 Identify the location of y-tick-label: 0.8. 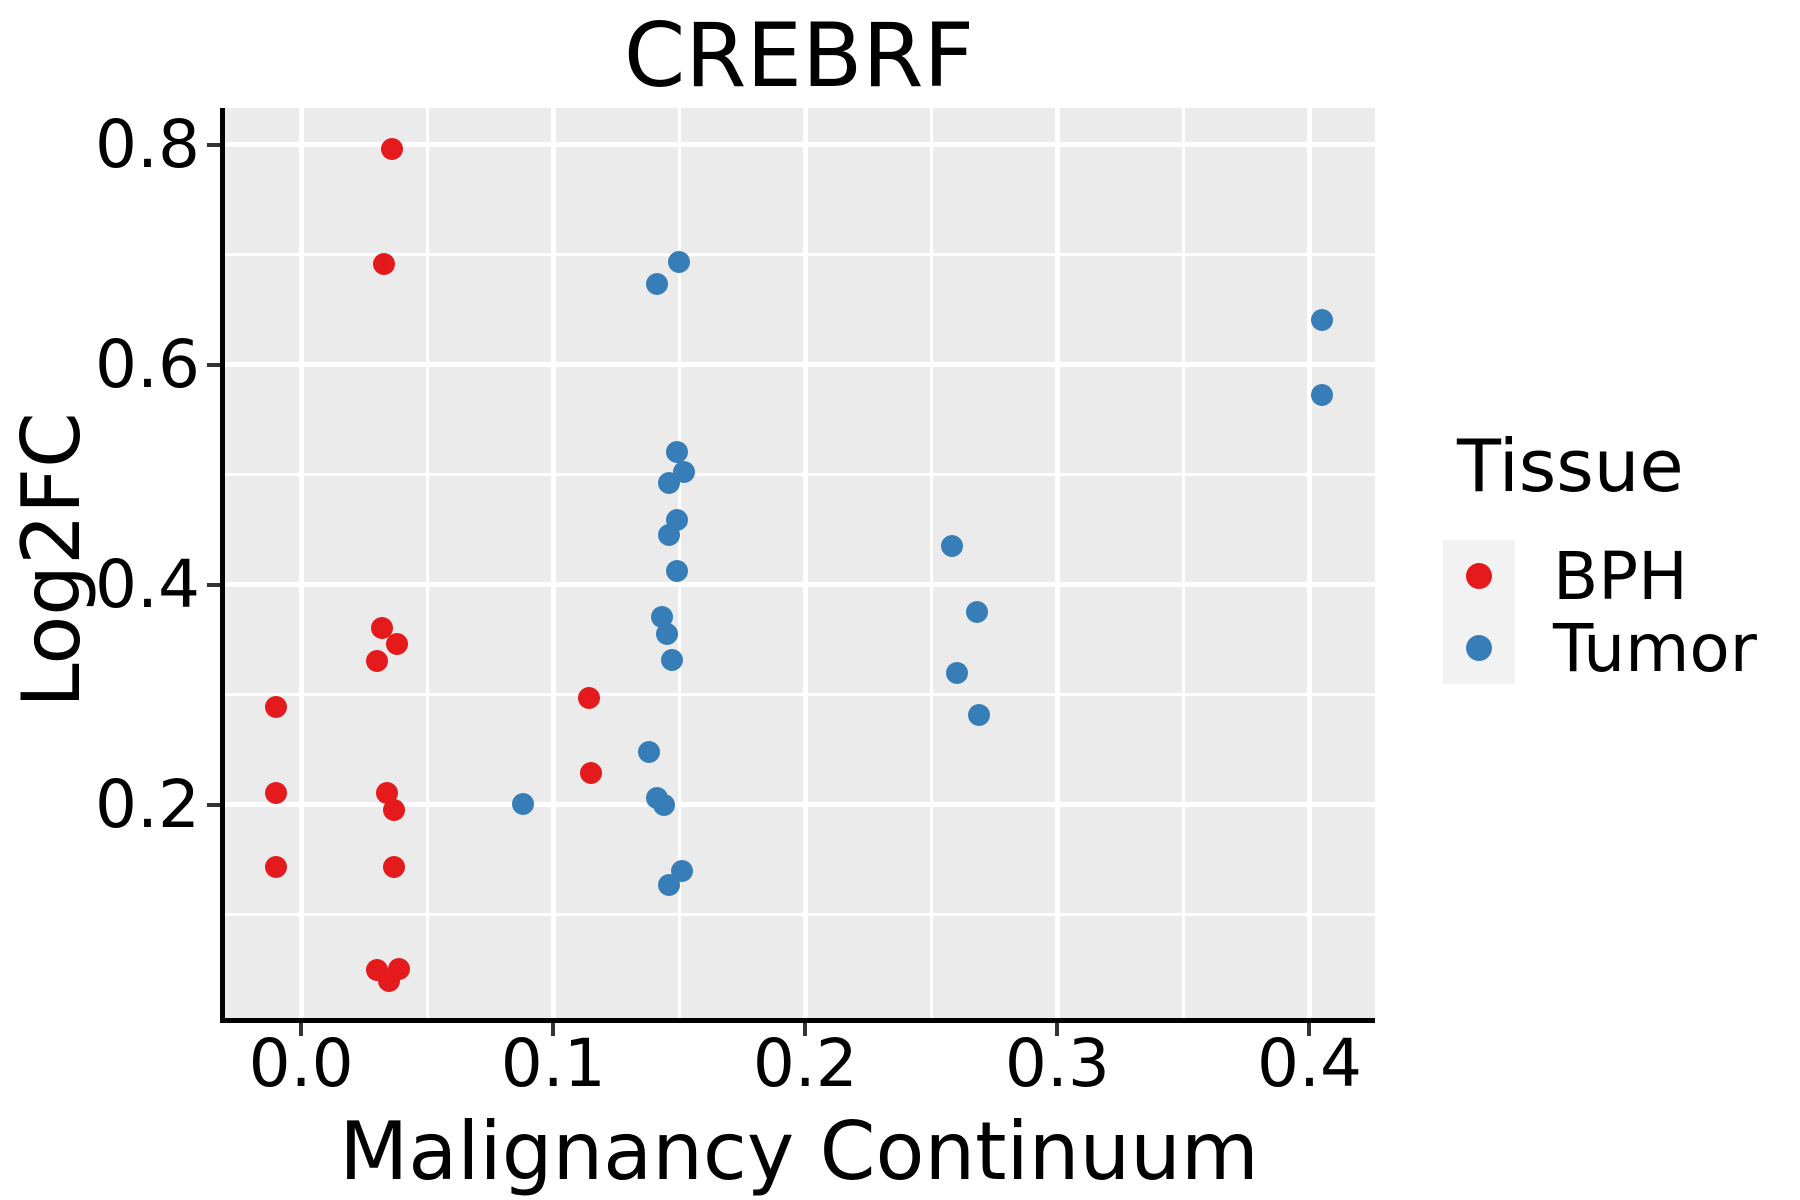
(147, 145).